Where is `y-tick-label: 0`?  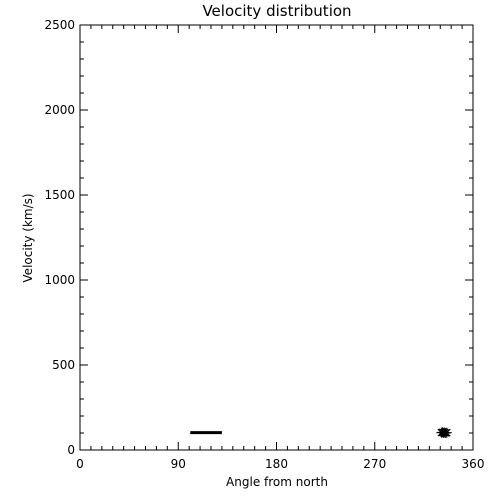 y-tick-label: 0 is located at coordinates (71, 450).